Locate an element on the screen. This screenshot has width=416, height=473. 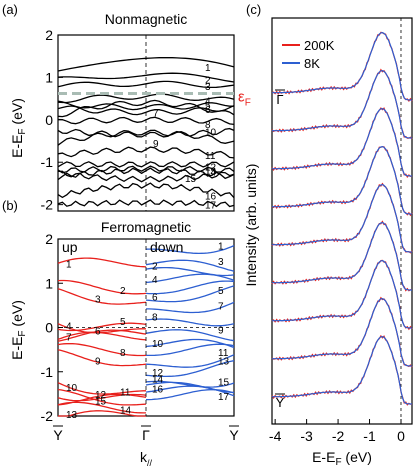
panel-c-ylabel: Intensity (arb. units) is located at coordinates (251, 225).